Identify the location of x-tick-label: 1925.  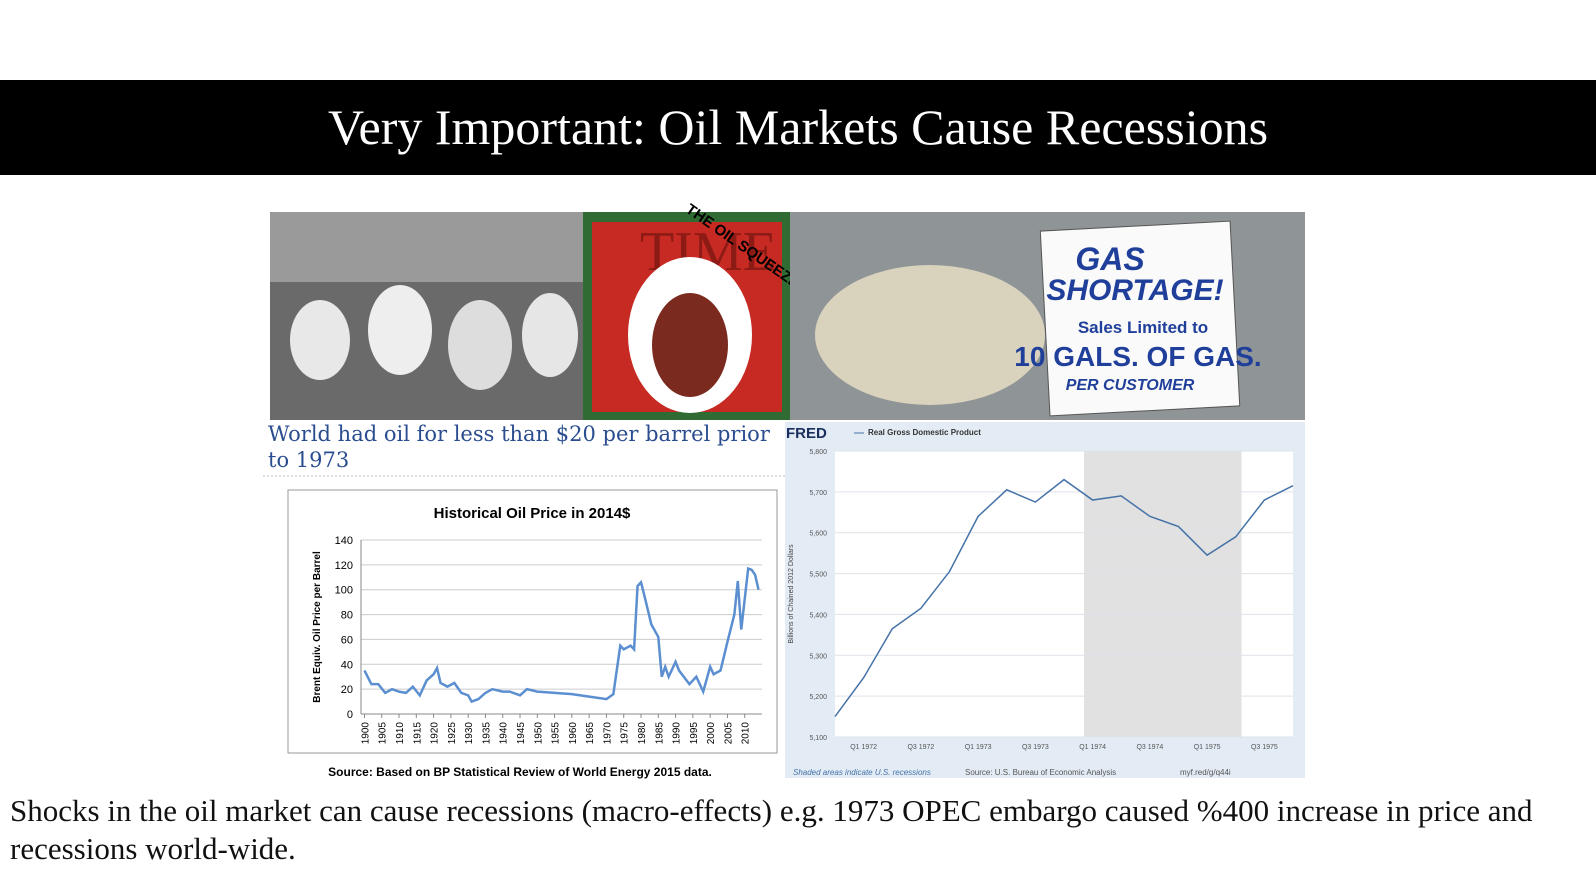
(452, 733).